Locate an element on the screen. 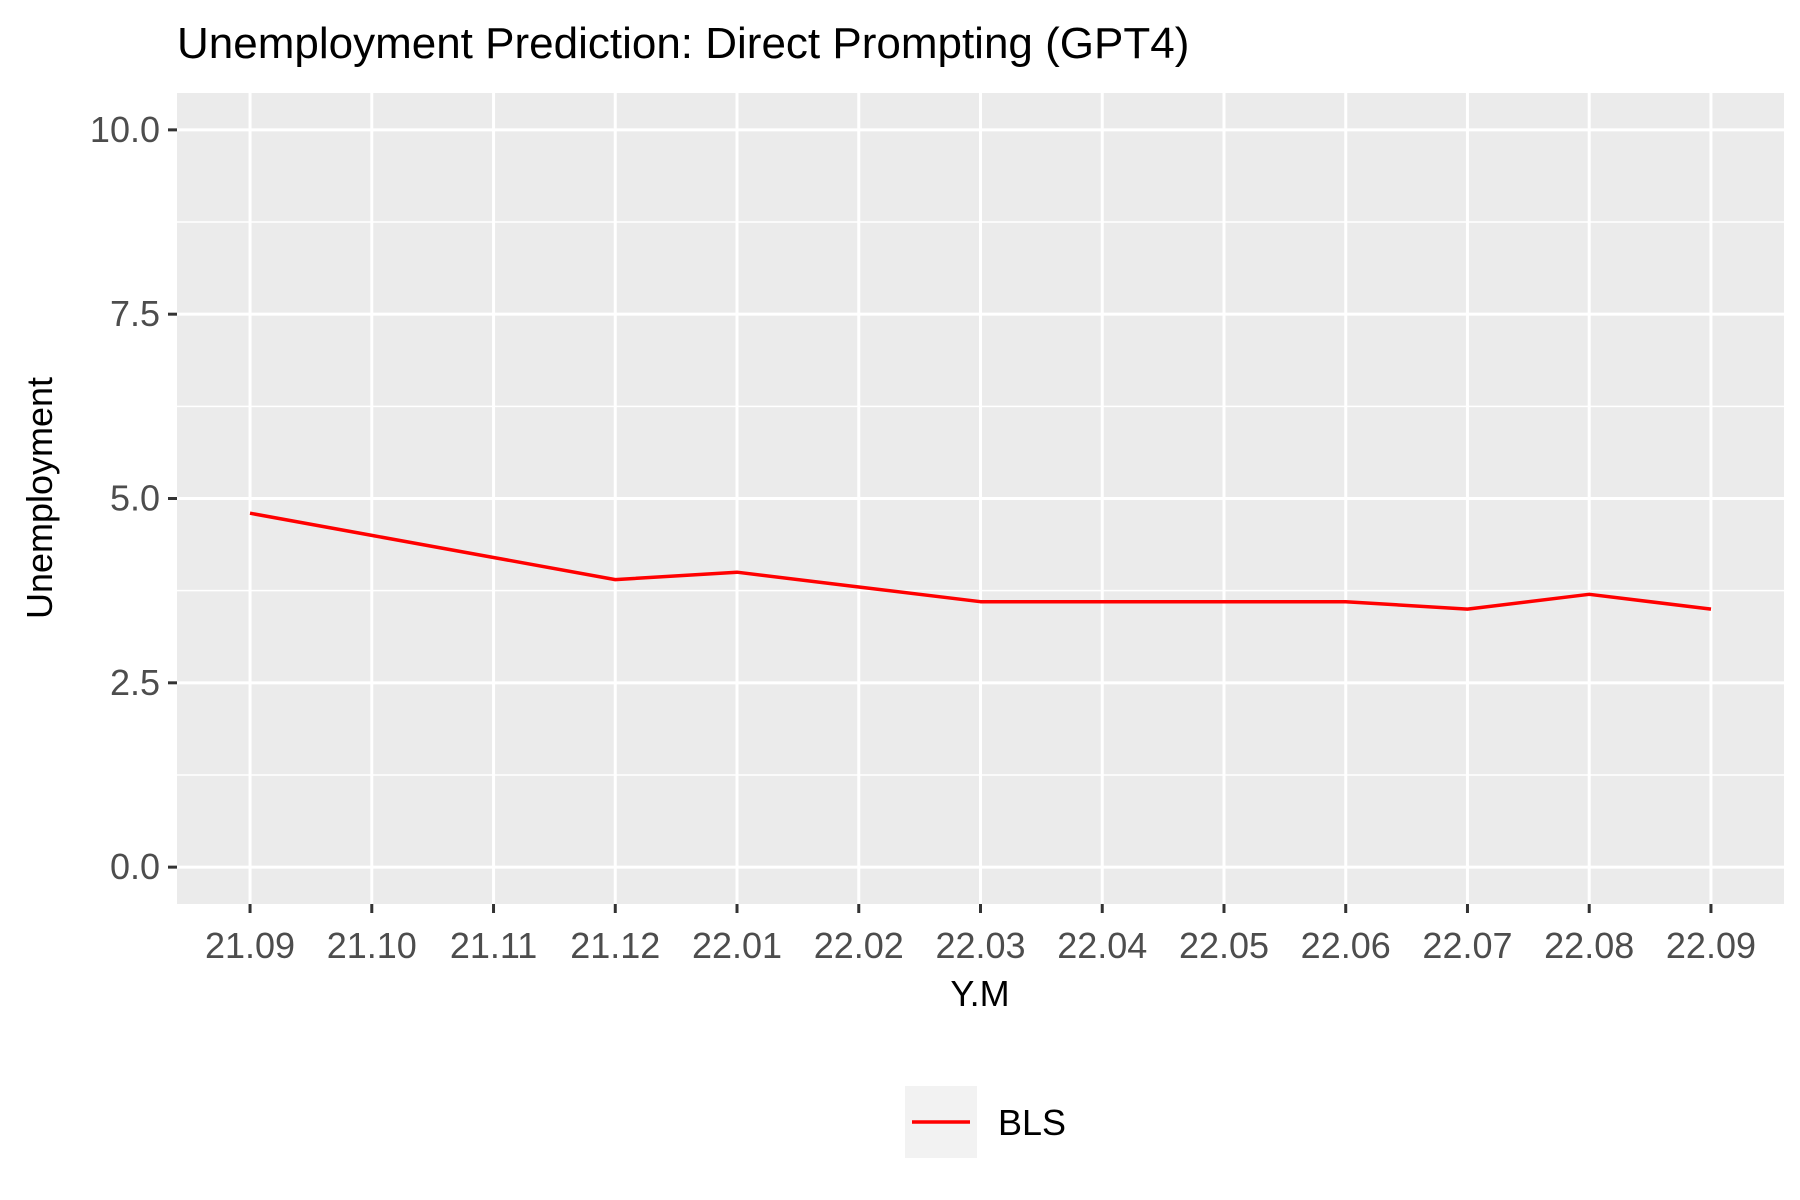  x-tick-label: 22.08 is located at coordinates (1589, 945).